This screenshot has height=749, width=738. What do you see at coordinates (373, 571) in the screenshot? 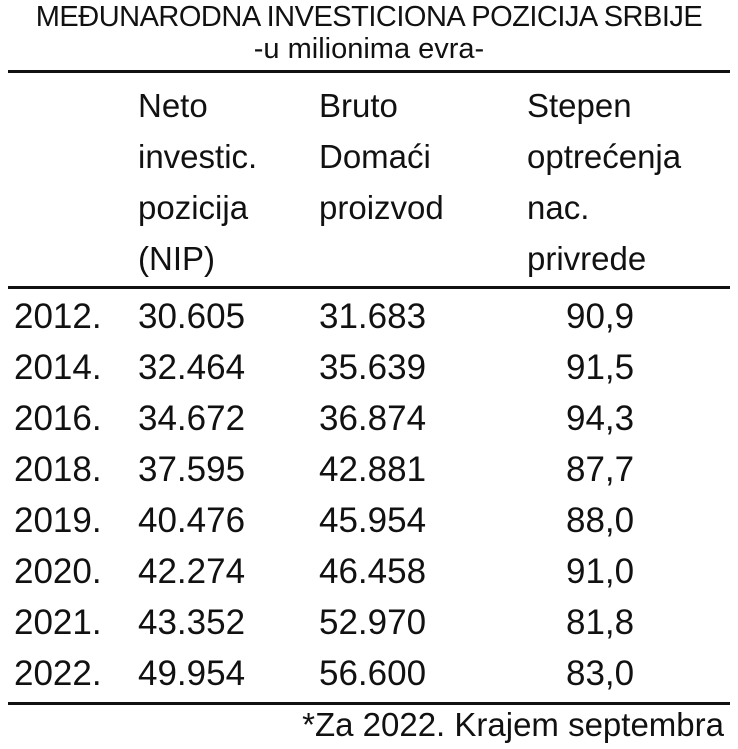
I see `gdp-cell: 46.458` at bounding box center [373, 571].